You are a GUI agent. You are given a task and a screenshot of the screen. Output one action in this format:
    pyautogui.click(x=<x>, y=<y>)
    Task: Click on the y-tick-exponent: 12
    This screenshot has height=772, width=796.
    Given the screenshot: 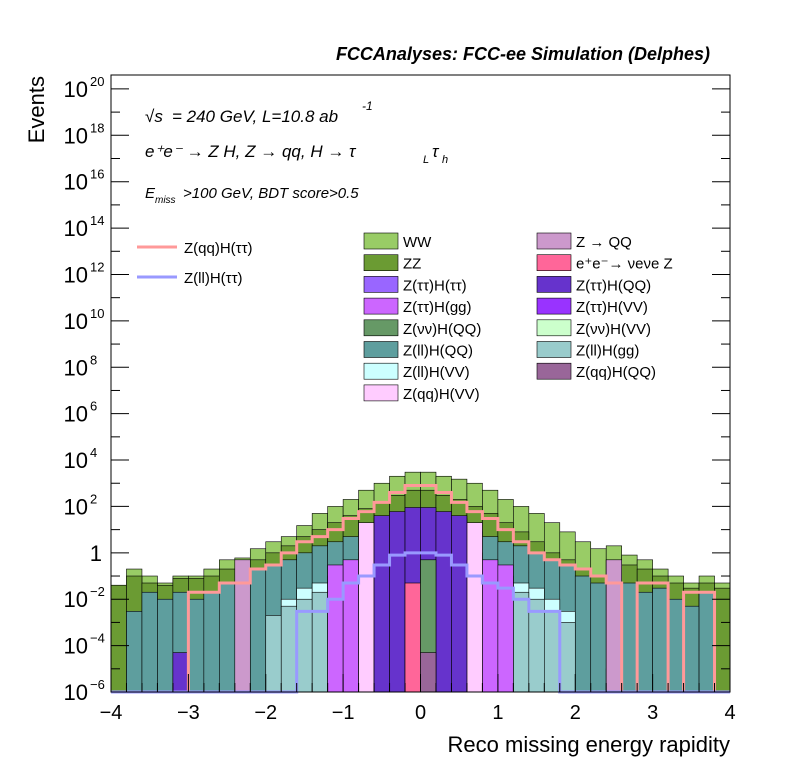 What is the action you would take?
    pyautogui.click(x=97, y=266)
    